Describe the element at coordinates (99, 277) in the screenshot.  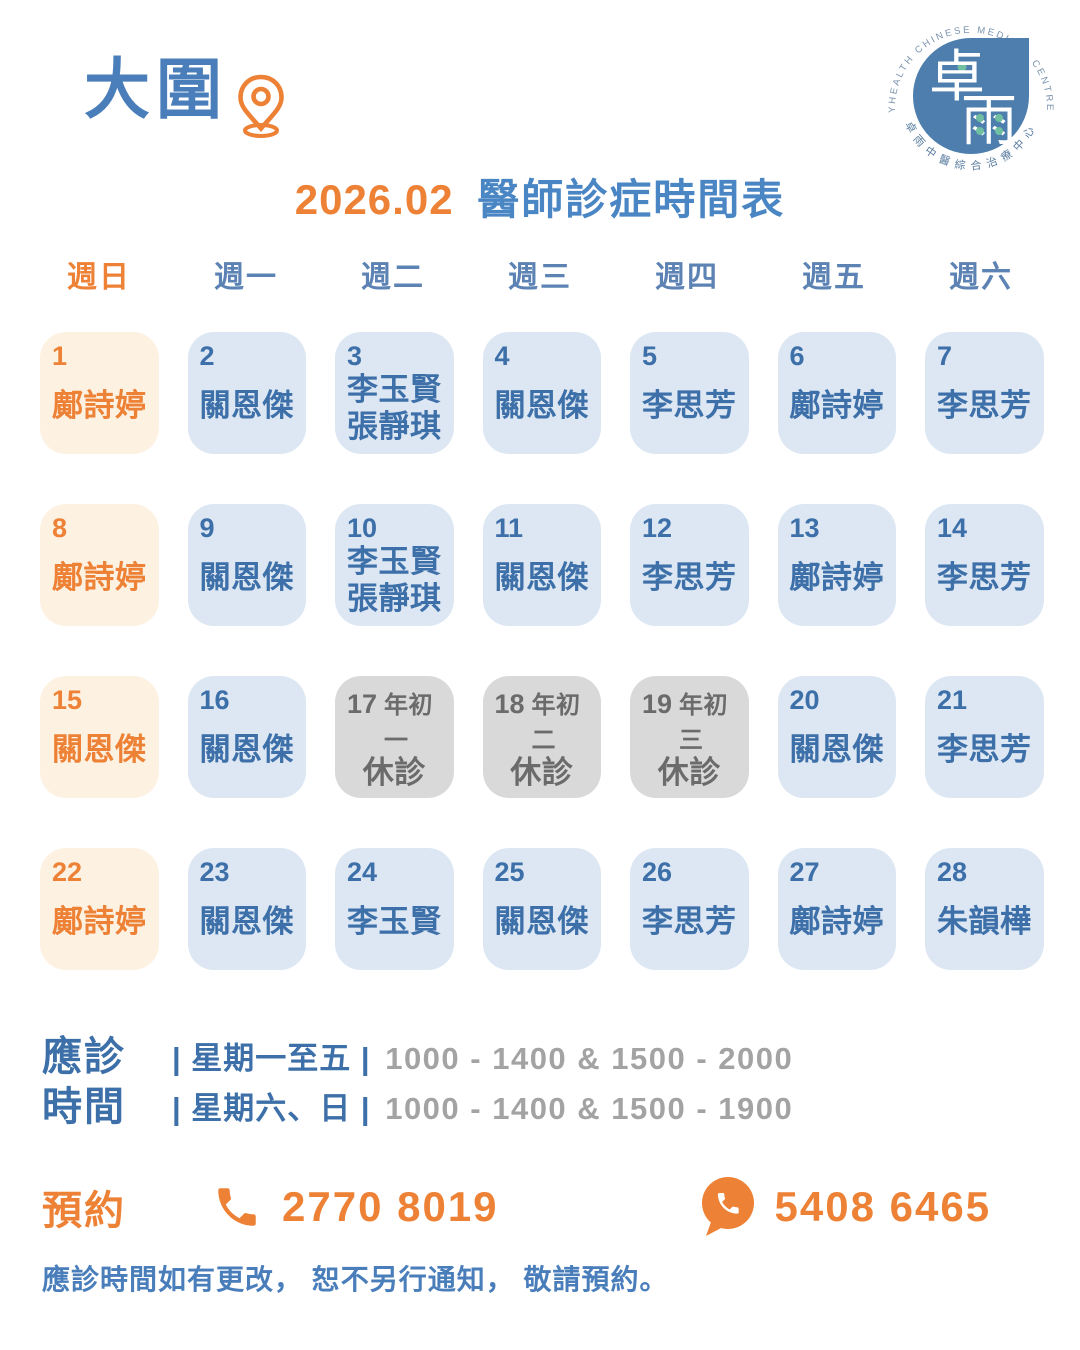
I see `weekday-label: 週日` at that location.